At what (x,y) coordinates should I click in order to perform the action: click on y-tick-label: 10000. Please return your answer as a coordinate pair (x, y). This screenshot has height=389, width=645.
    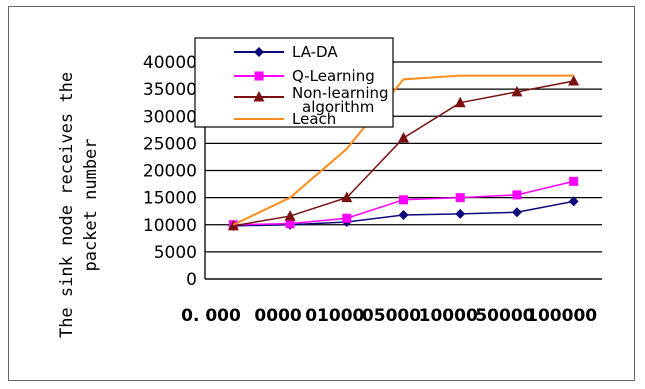
    Looking at the image, I should click on (170, 226).